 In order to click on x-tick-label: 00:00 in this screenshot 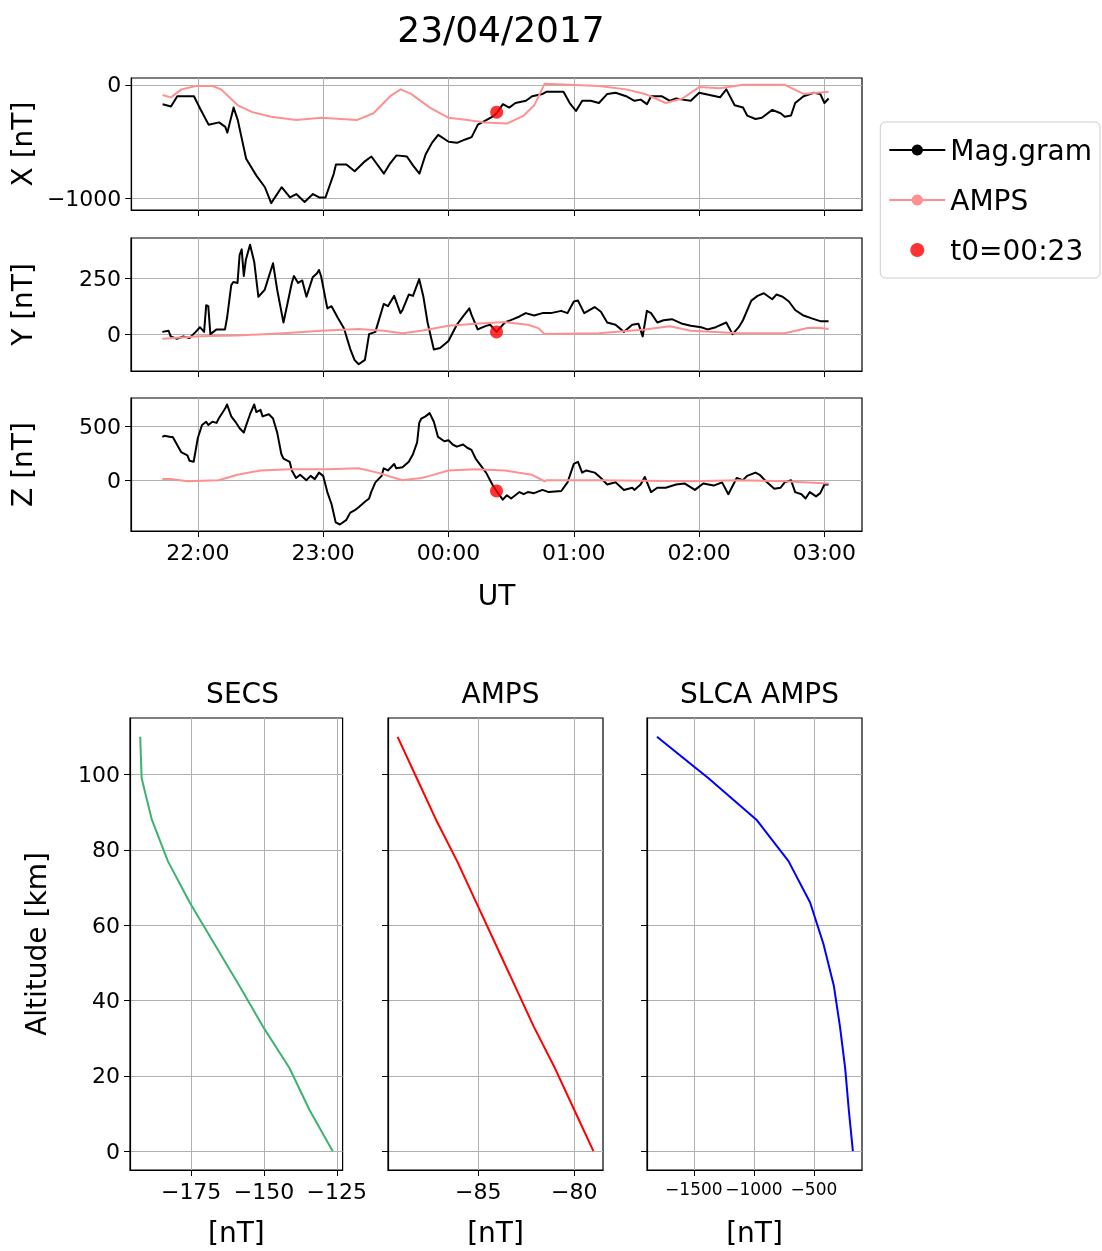, I will do `click(448, 552)`.